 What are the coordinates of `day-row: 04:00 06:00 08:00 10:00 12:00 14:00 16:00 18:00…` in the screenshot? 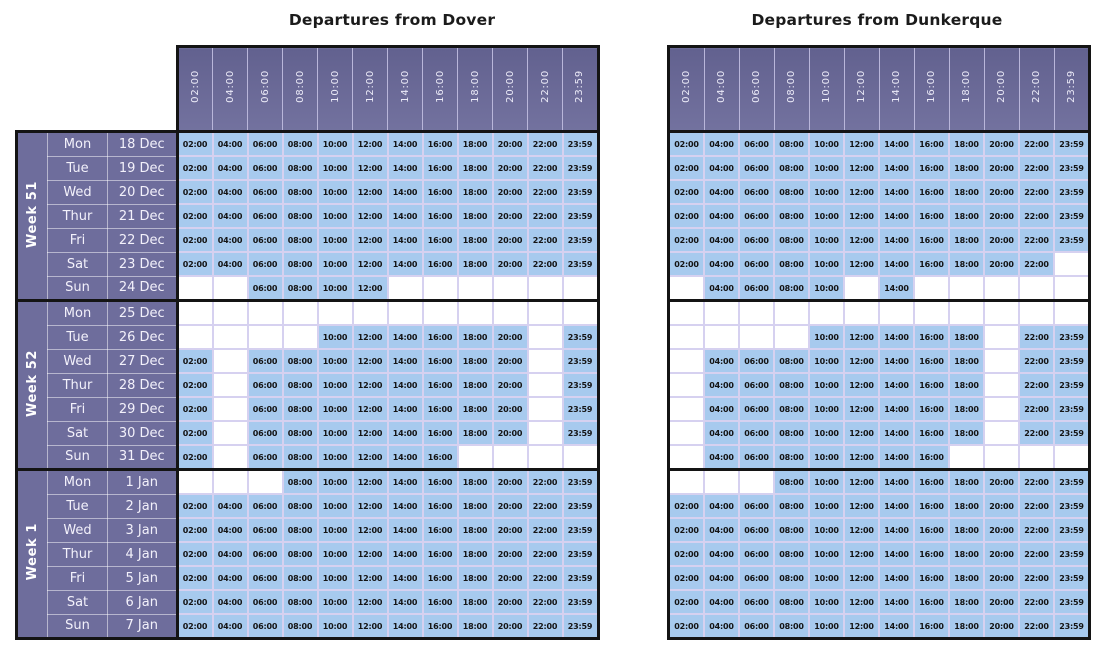 It's located at (879, 361).